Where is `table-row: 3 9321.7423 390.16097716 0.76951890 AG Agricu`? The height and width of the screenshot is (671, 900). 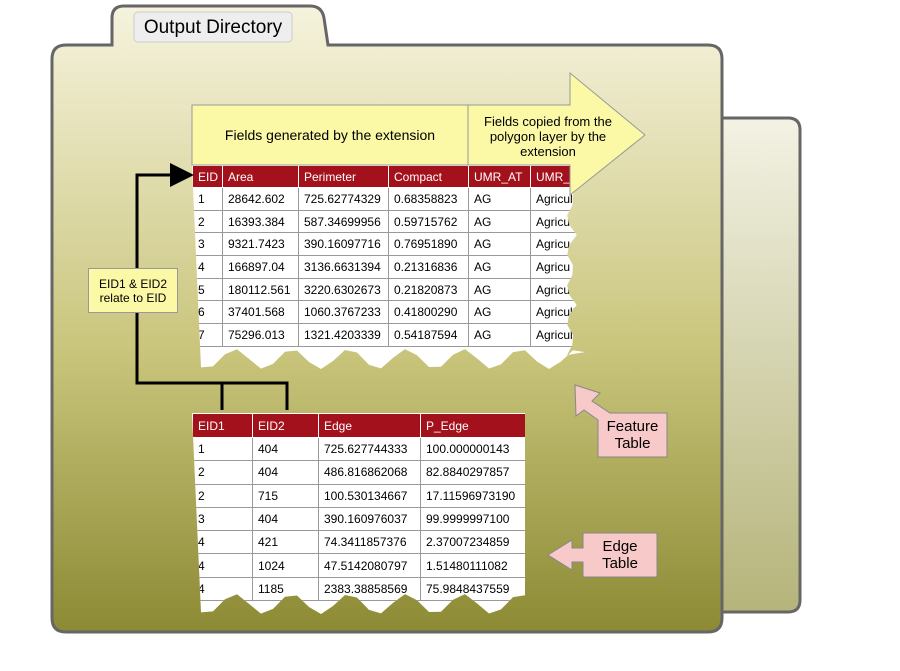 table-row: 3 9321.7423 390.16097716 0.76951890 AG Agricu is located at coordinates (388, 244).